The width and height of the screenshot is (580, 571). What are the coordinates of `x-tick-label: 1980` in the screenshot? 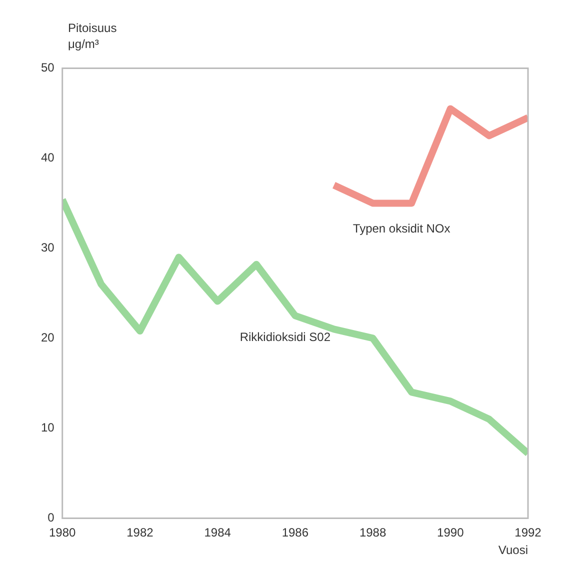 It's located at (62, 533).